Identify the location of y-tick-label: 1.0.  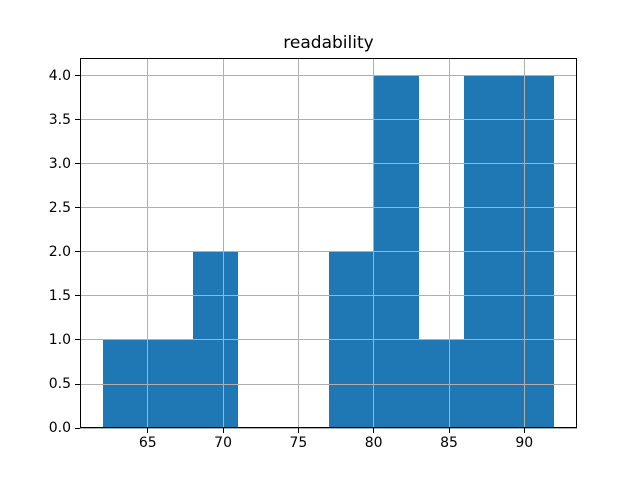
(59, 339).